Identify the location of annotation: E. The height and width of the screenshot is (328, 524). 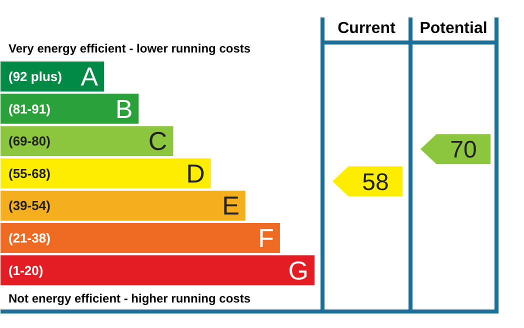
(231, 205).